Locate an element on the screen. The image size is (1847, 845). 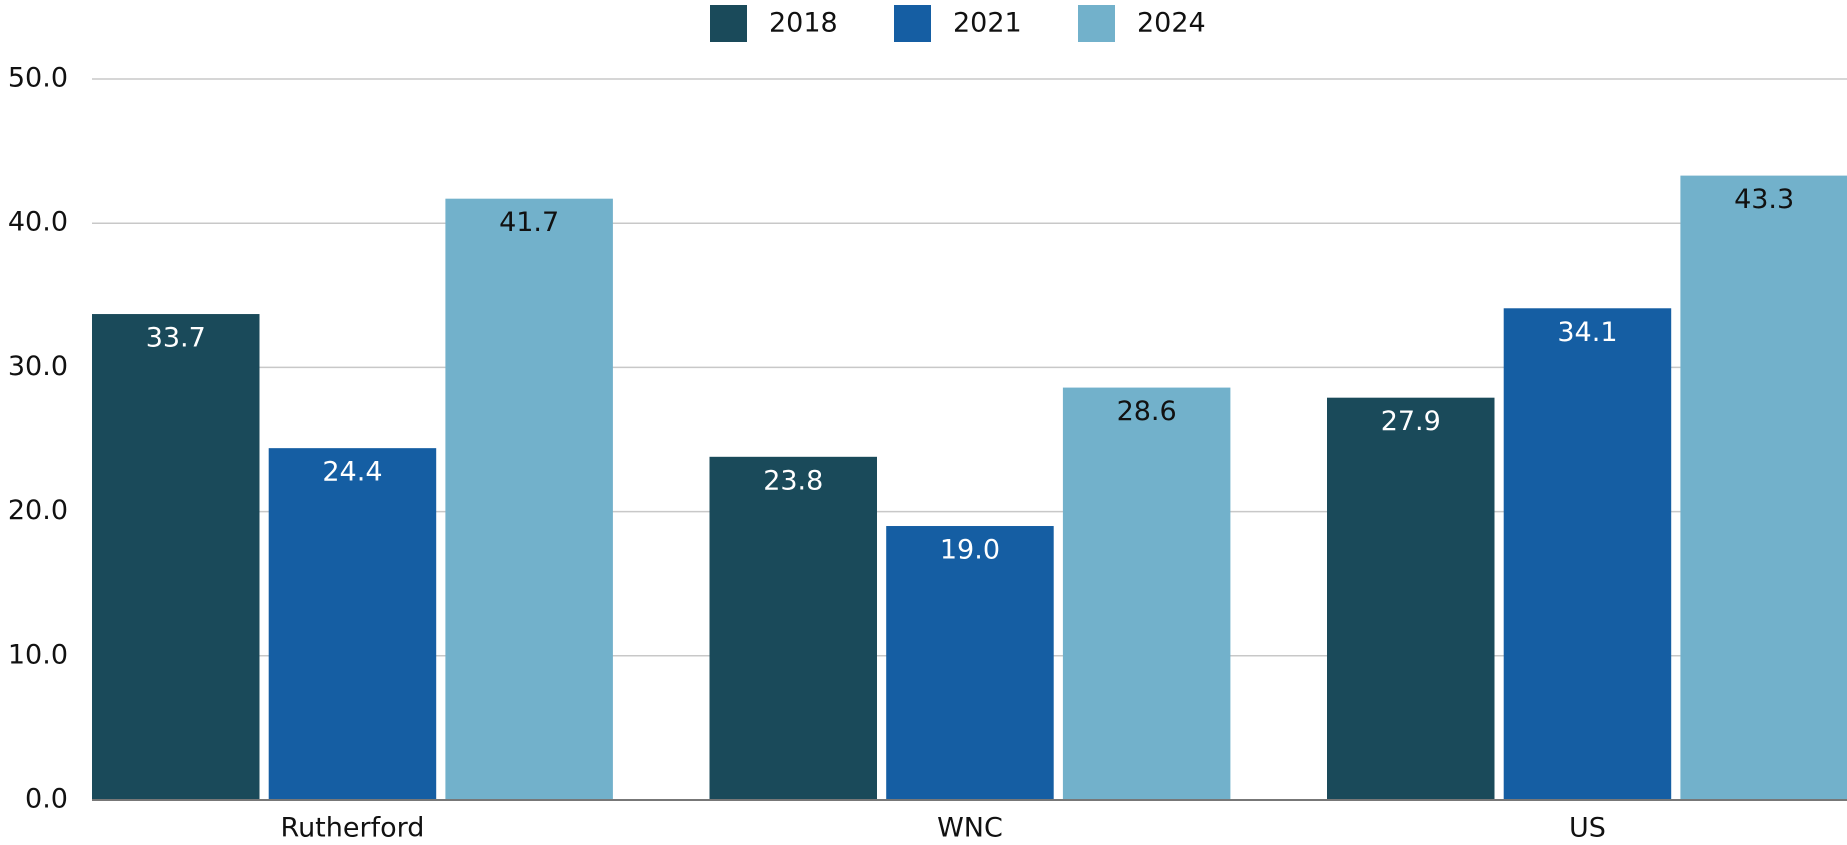
x-tick-label: US is located at coordinates (1587, 828).